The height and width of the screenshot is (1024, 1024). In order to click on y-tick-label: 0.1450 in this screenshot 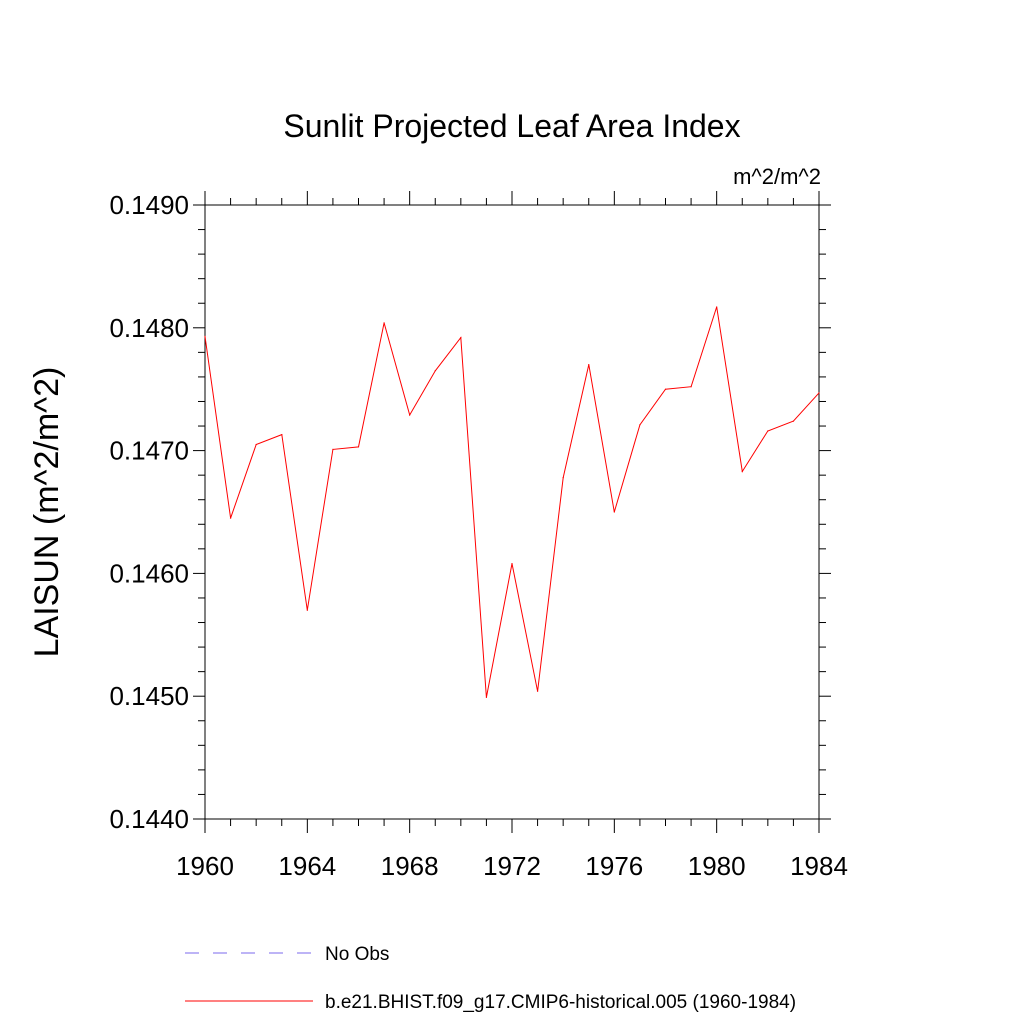, I will do `click(149, 696)`.